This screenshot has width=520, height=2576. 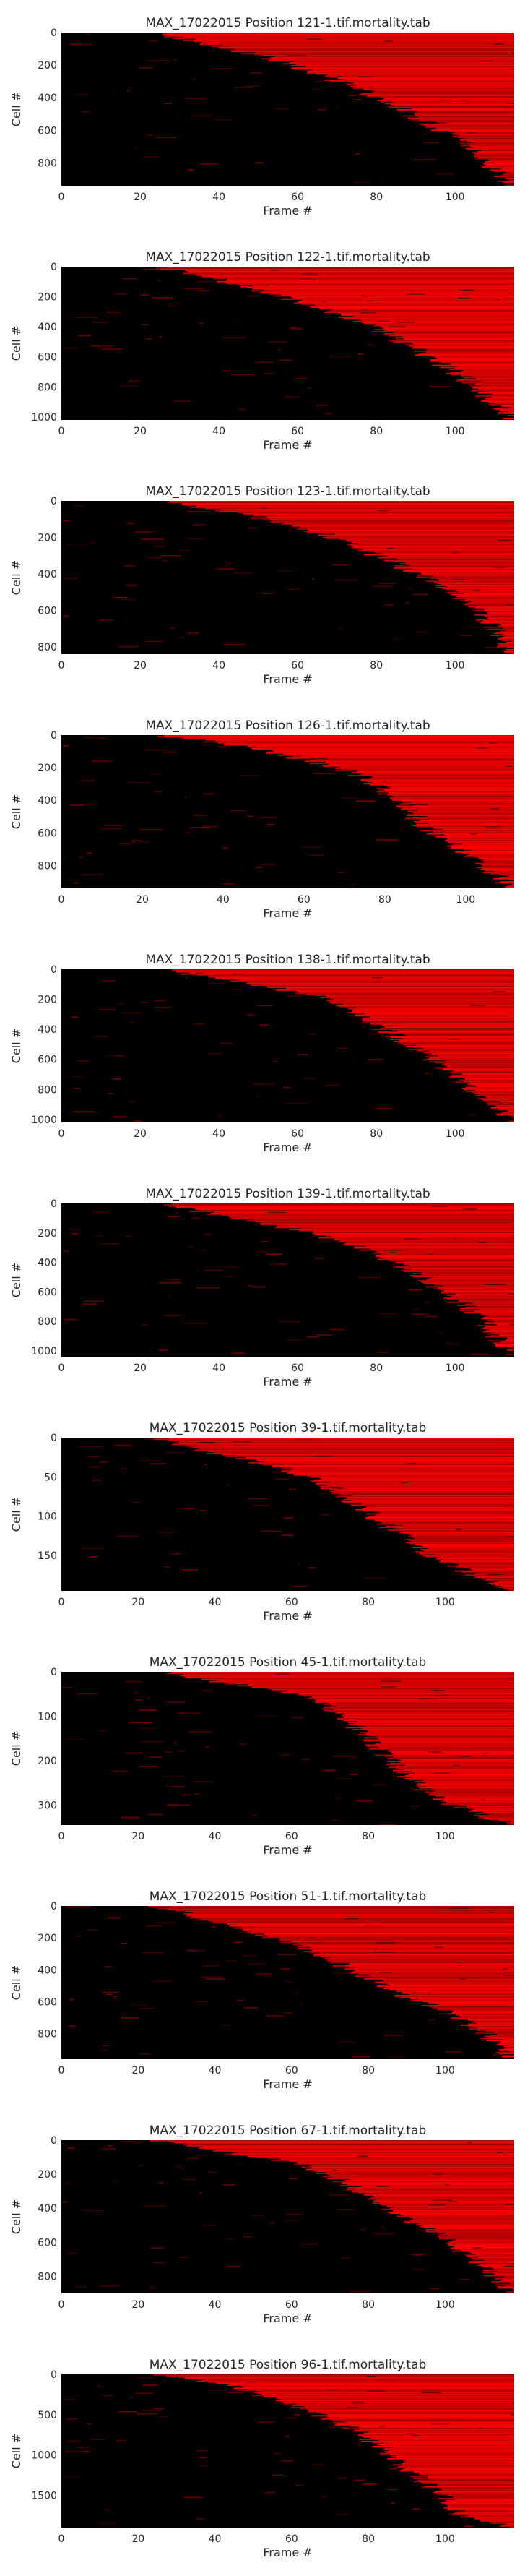 I want to click on x-axis-label: Frame #, so click(x=287, y=1381).